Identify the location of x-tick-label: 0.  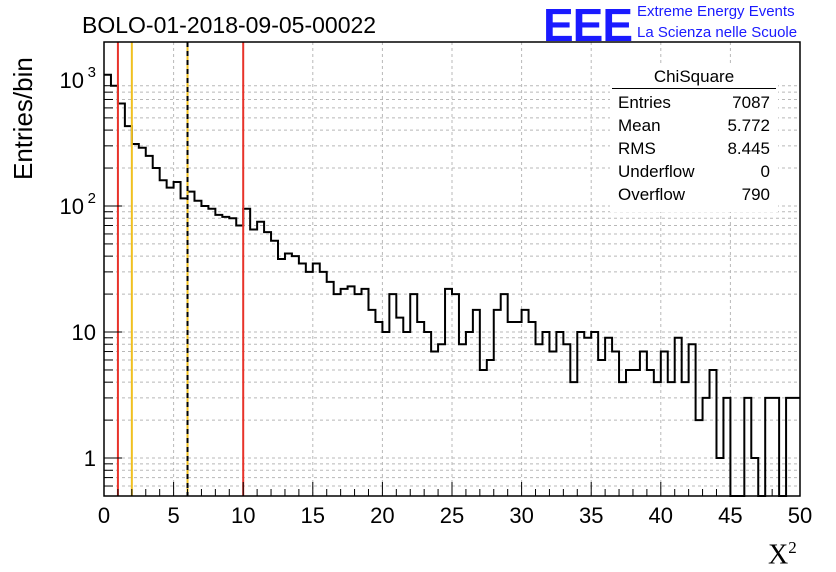
(104, 515).